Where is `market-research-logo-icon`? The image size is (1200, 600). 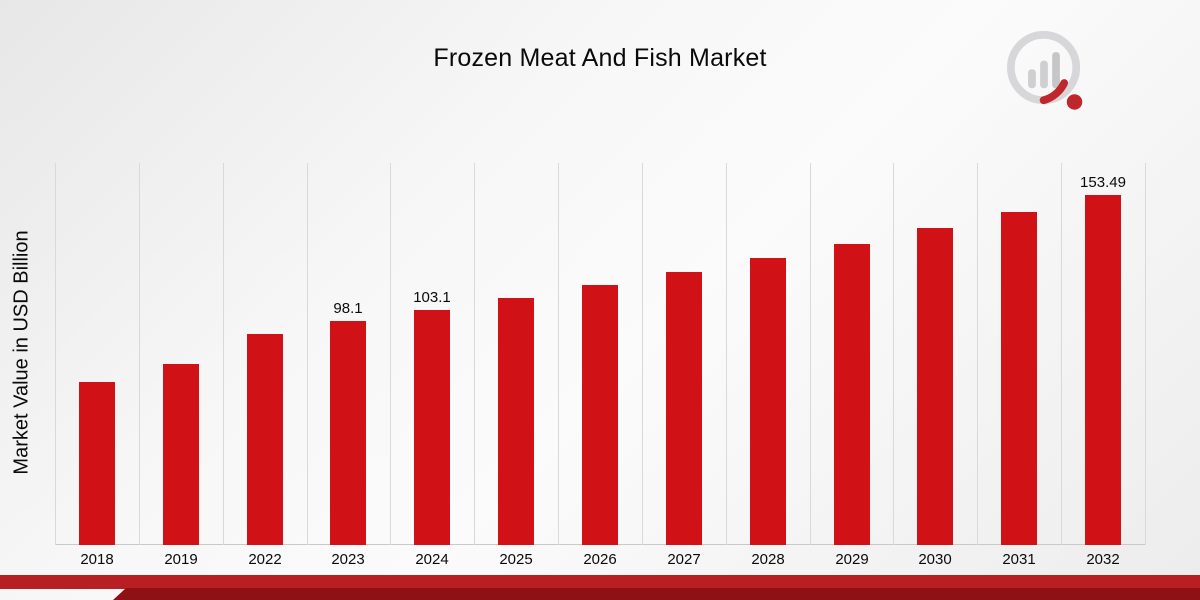
market-research-logo-icon is located at coordinates (1045, 70).